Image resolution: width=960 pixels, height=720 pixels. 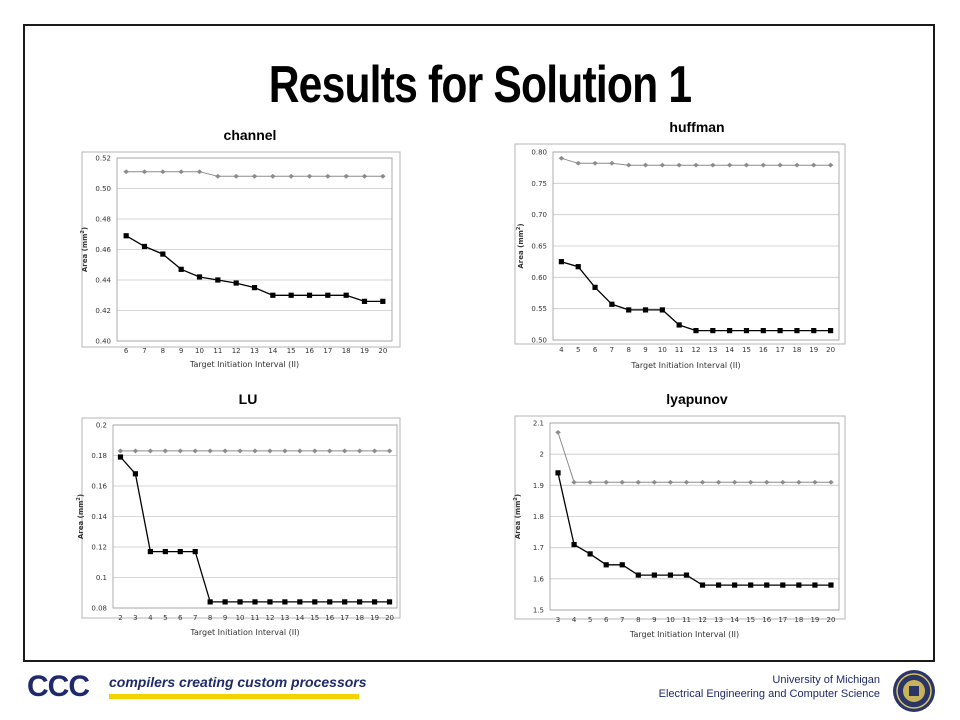 What do you see at coordinates (103, 250) in the screenshot?
I see `y-tick-label: 0.46` at bounding box center [103, 250].